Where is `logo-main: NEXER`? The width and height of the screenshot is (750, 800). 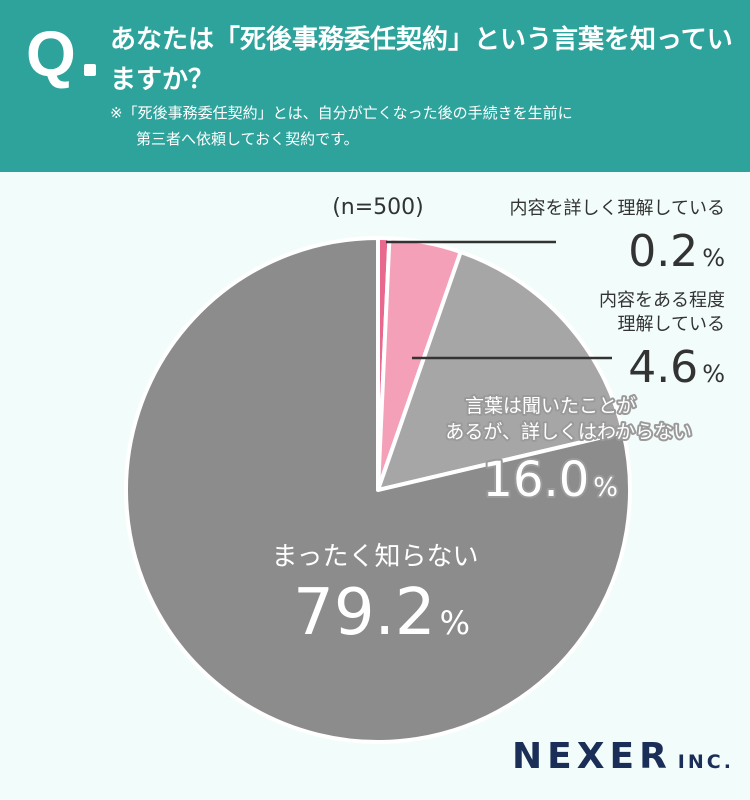
logo-main: NEXER is located at coordinates (592, 756).